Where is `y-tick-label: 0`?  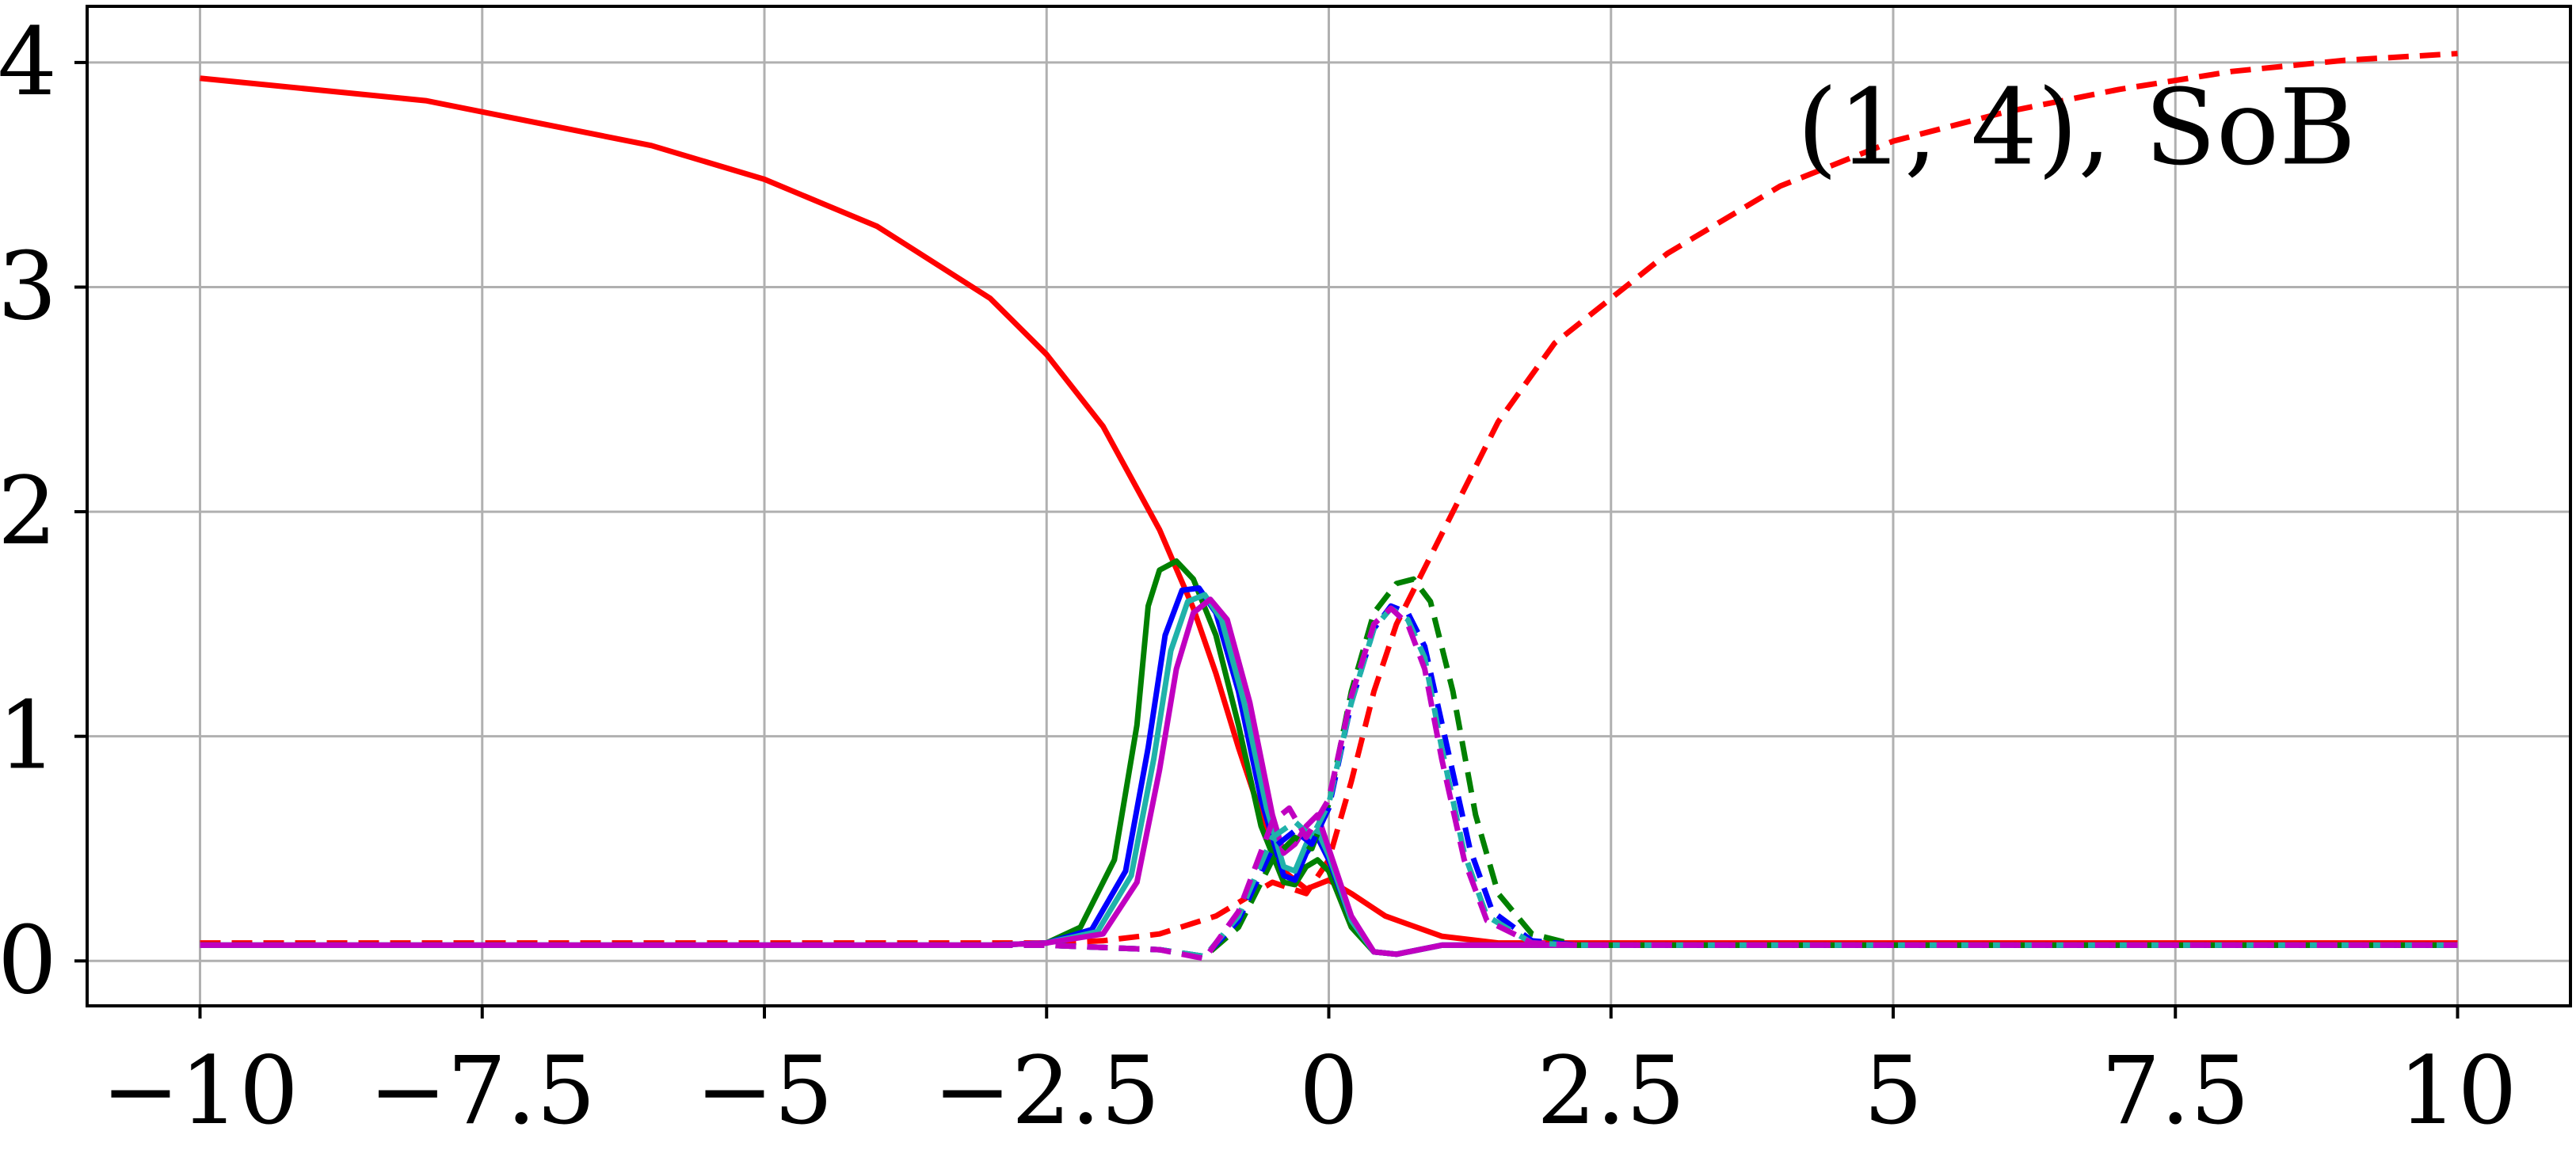
y-tick-label: 0 is located at coordinates (29, 960).